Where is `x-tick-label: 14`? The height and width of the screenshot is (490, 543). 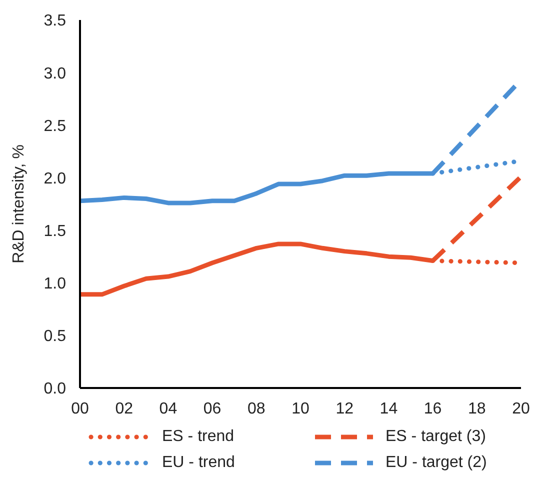 x-tick-label: 14 is located at coordinates (389, 409).